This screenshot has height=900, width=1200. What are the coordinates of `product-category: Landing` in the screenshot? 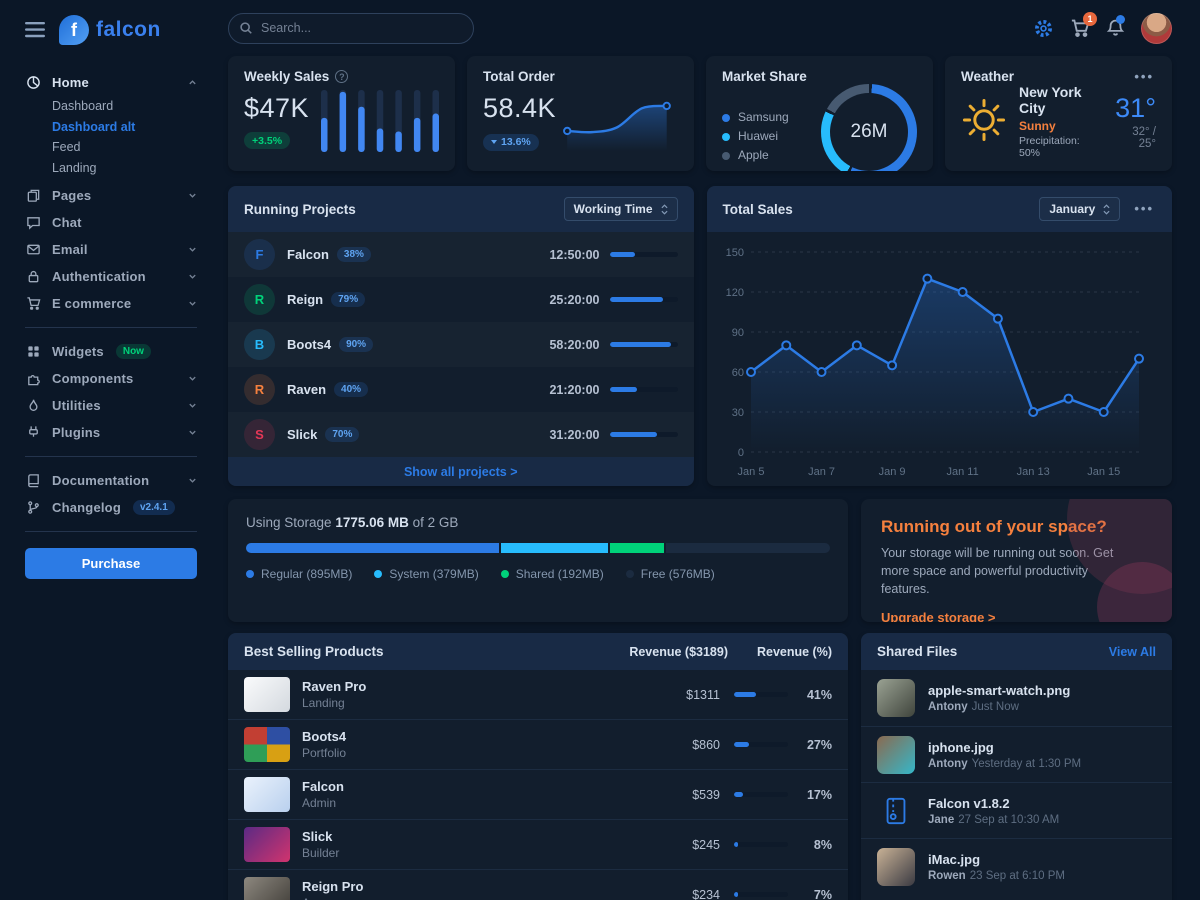 It's located at (323, 703).